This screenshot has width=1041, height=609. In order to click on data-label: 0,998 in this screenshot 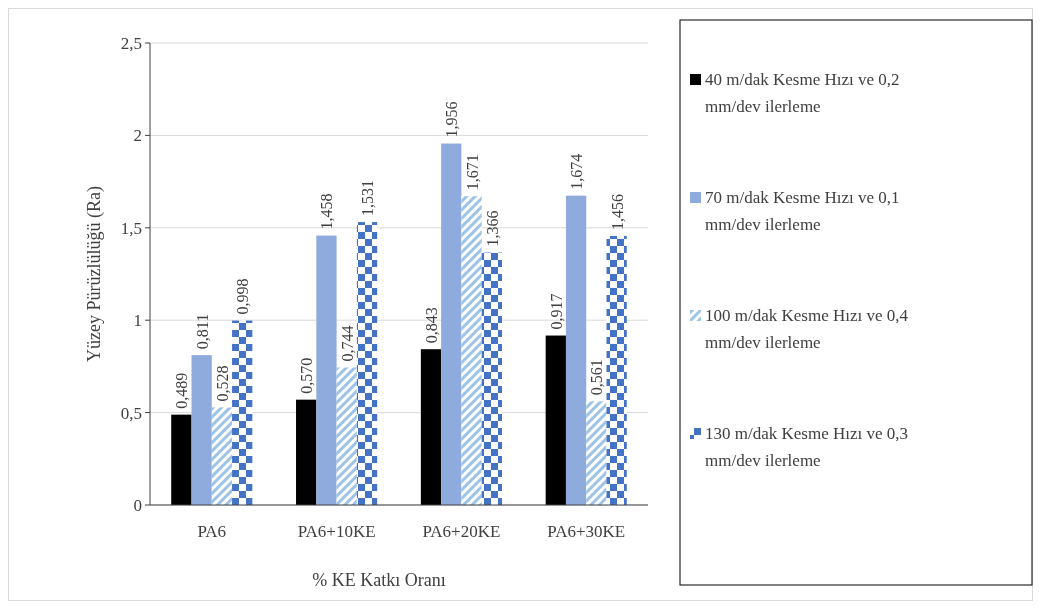, I will do `click(243, 296)`.